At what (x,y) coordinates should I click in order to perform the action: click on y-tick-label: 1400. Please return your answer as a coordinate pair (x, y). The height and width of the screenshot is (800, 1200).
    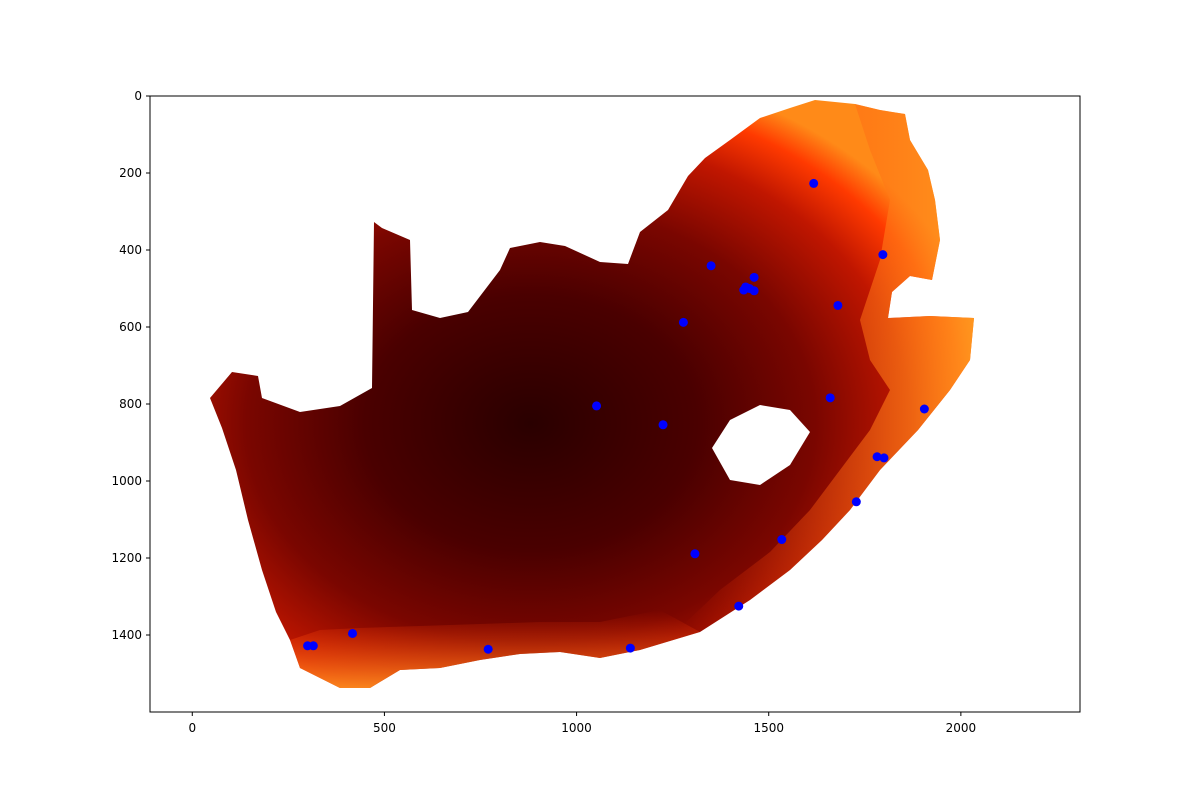
    Looking at the image, I should click on (126, 635).